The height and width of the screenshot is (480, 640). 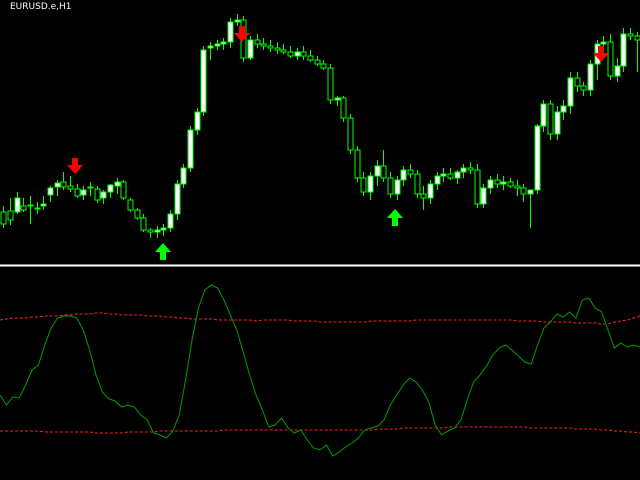 What do you see at coordinates (320, 318) in the screenshot?
I see `upper-level-line` at bounding box center [320, 318].